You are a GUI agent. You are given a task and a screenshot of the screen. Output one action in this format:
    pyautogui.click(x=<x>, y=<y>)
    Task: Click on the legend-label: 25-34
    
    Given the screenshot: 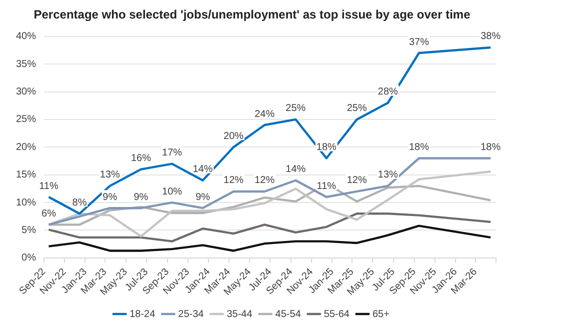 What is the action you would take?
    pyautogui.click(x=191, y=314)
    